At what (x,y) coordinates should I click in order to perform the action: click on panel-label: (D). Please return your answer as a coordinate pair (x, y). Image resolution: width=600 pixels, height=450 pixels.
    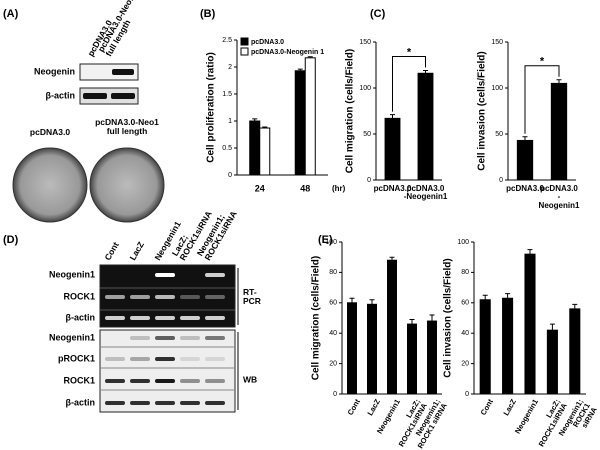
    Looking at the image, I should click on (11, 240).